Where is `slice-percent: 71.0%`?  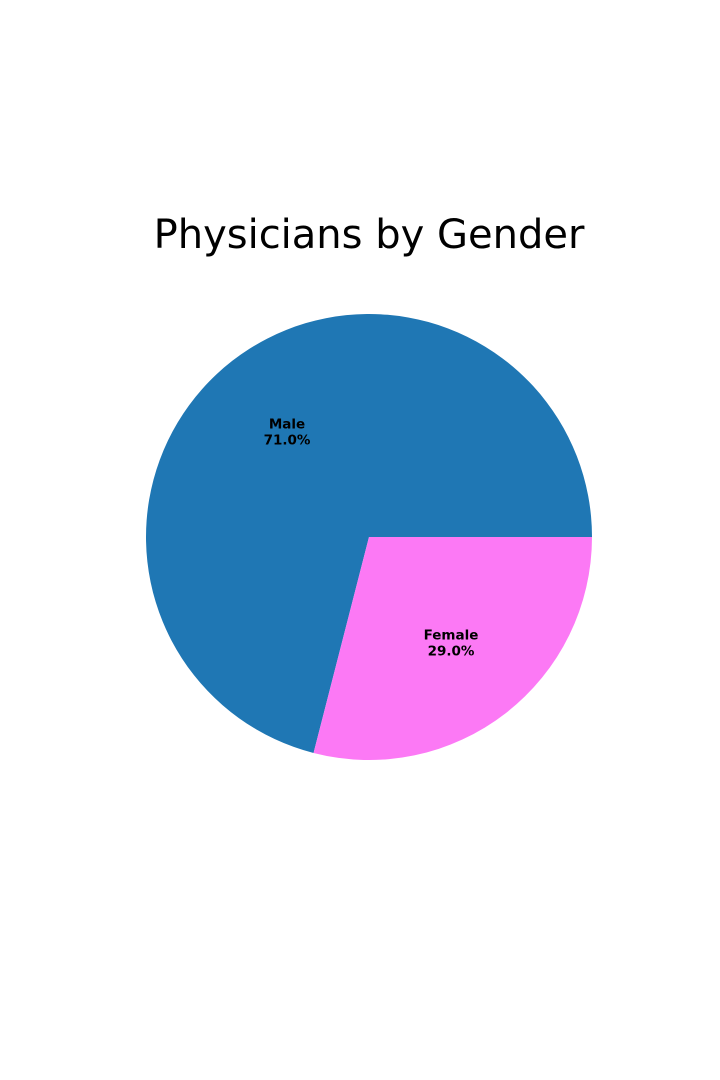
slice-percent: 71.0% is located at coordinates (287, 440).